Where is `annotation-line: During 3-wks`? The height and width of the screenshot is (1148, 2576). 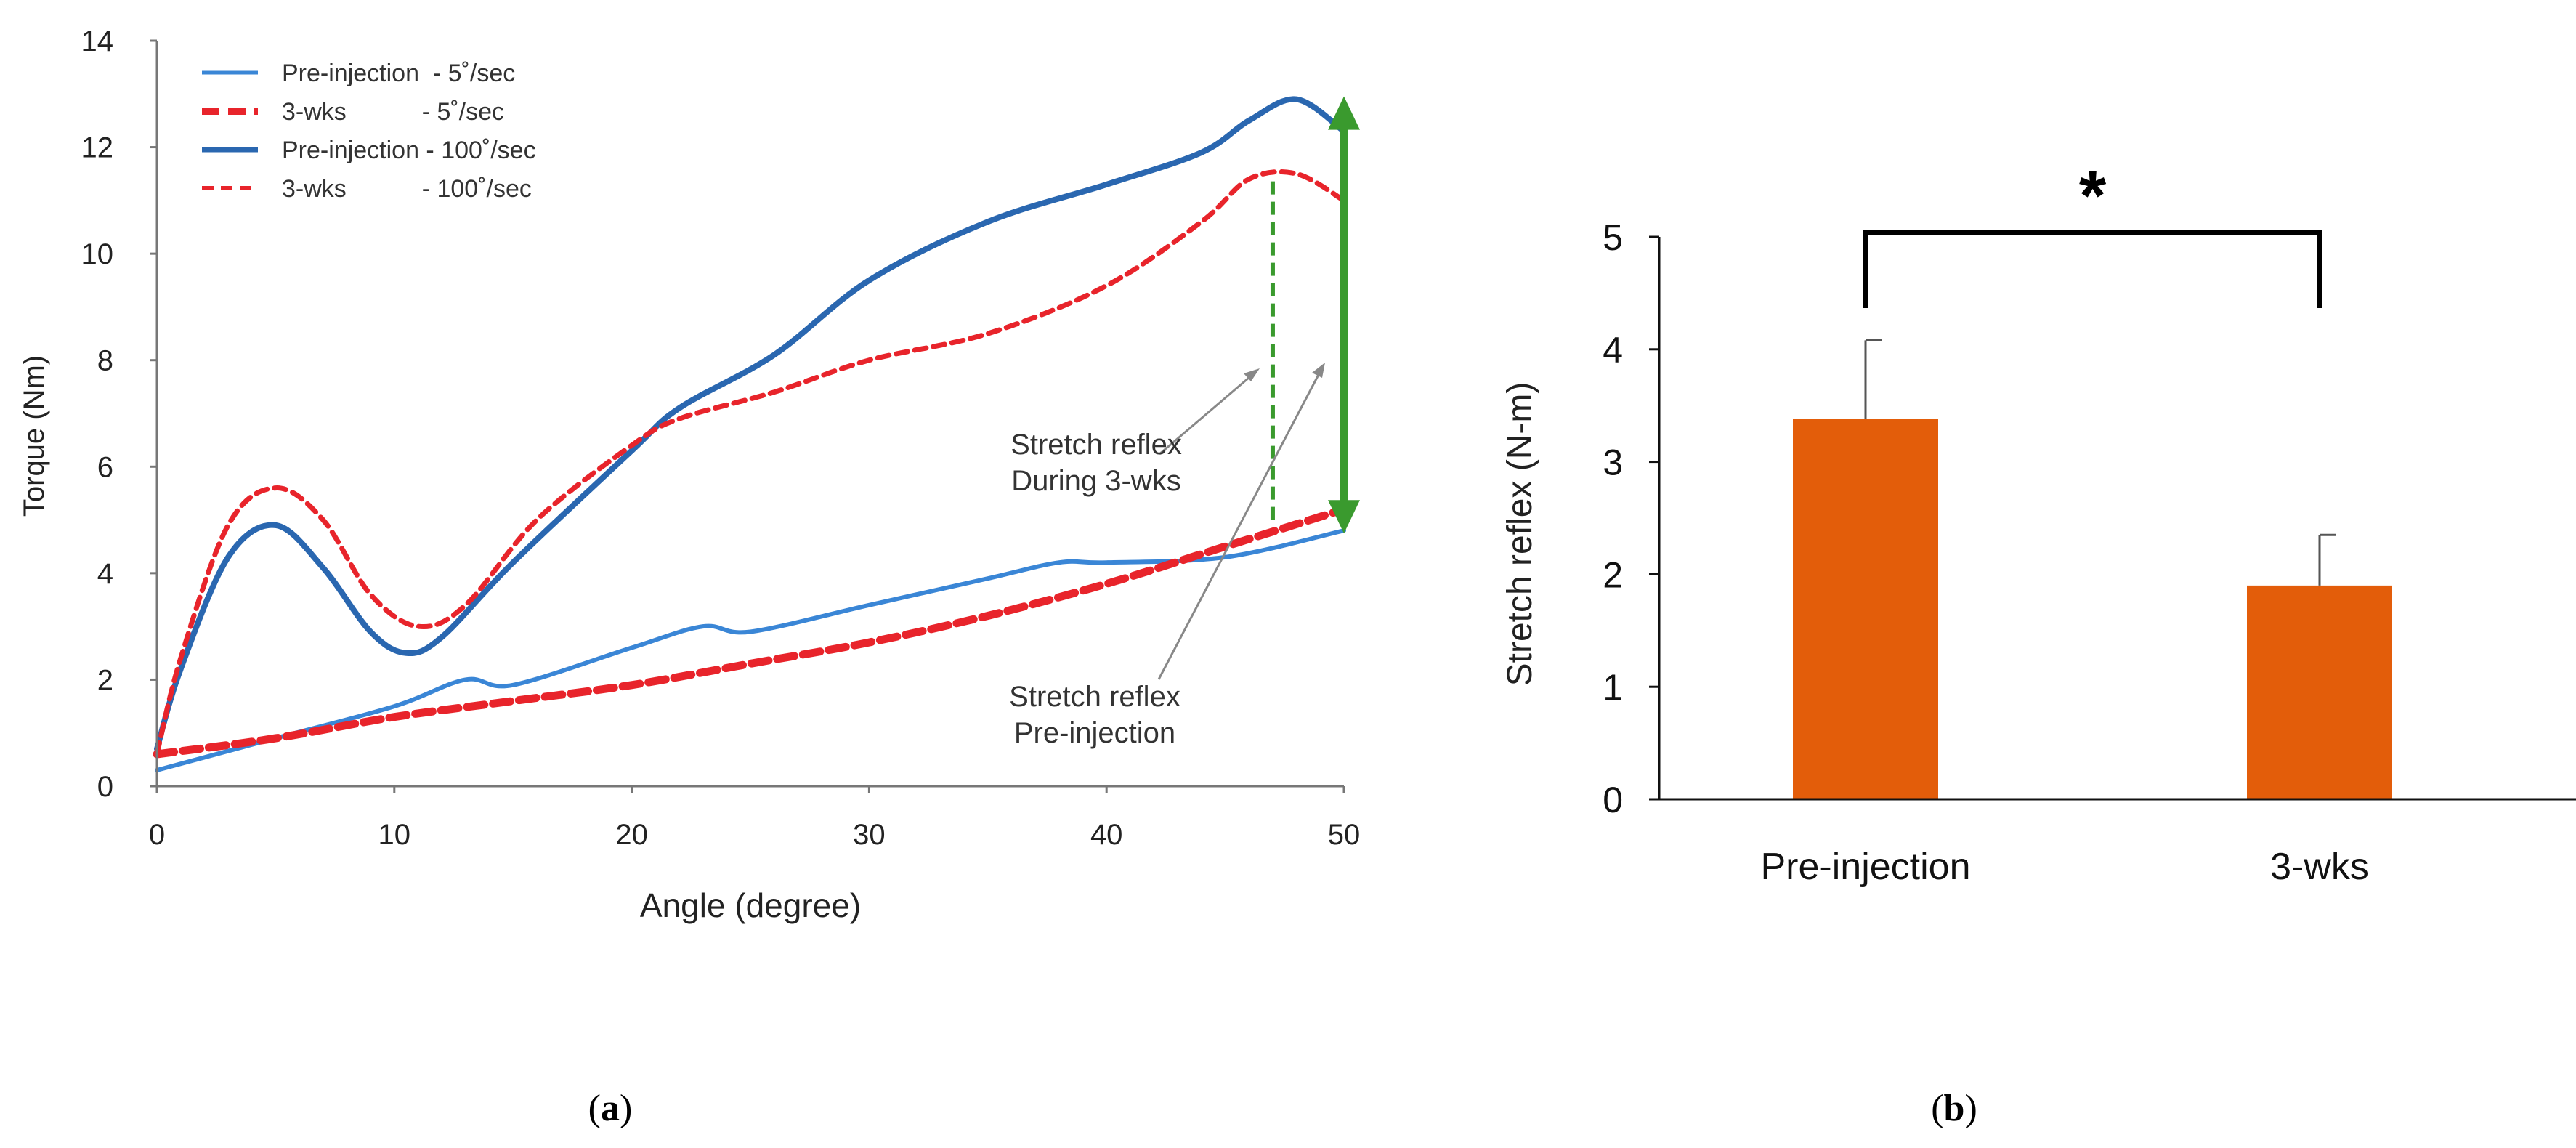
annotation-line: During 3-wks is located at coordinates (1095, 481).